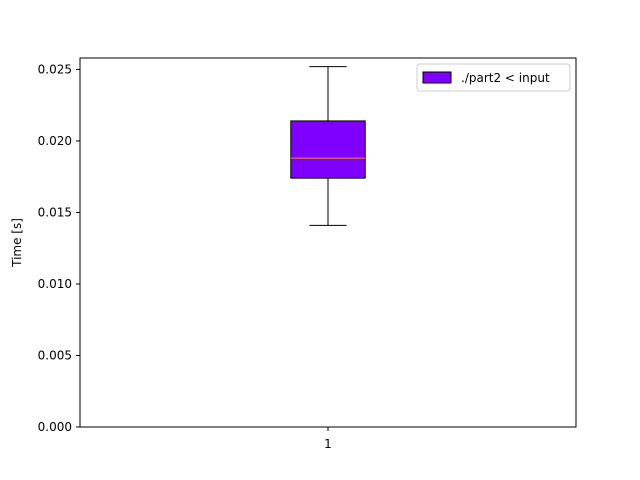 The width and height of the screenshot is (640, 480). I want to click on iqr-box, so click(328, 149).